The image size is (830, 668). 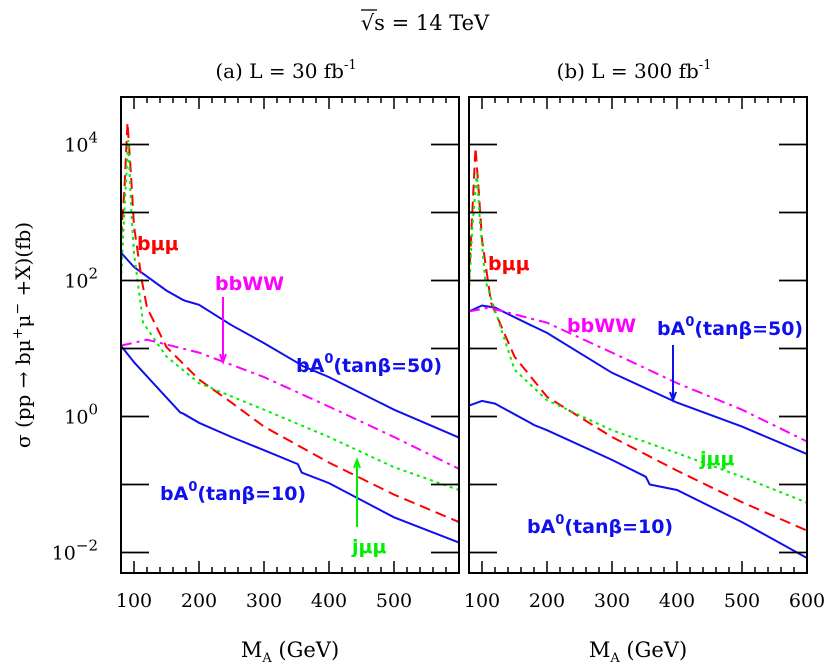 What do you see at coordinates (18, 334) in the screenshot?
I see `y-title-sup: +` at bounding box center [18, 334].